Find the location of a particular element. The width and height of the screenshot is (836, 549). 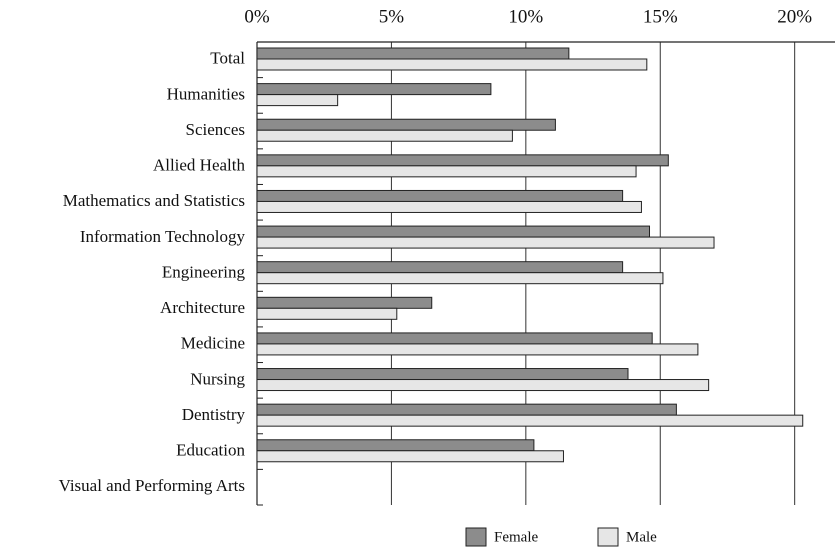

y-tick-label: Information Technology is located at coordinates (163, 236).